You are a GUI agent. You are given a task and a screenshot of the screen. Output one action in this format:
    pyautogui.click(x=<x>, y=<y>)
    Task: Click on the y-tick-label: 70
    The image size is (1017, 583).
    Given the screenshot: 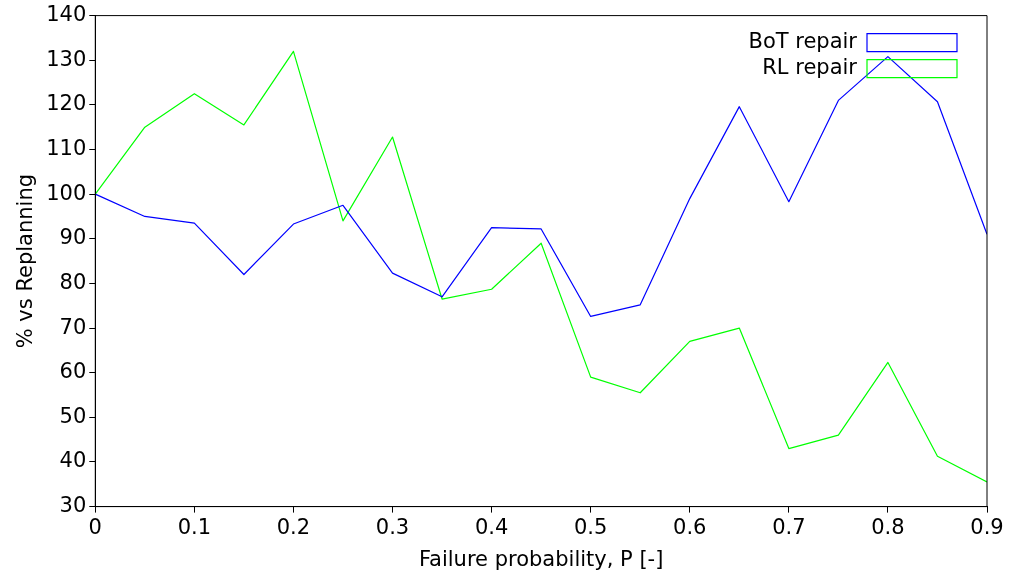 What is the action you would take?
    pyautogui.click(x=73, y=326)
    